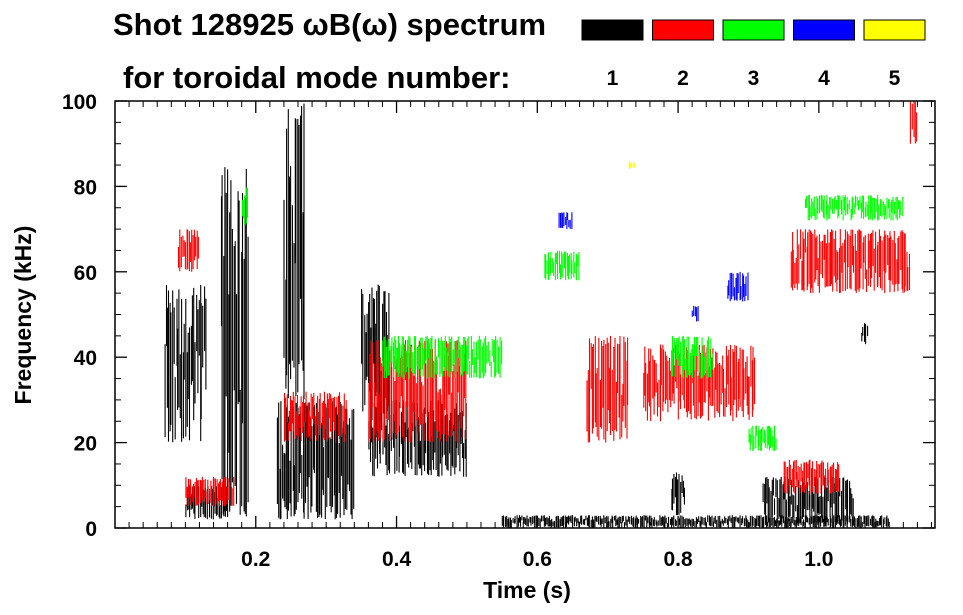  I want to click on y-axis-label: Frequency (kHz), so click(23, 315).